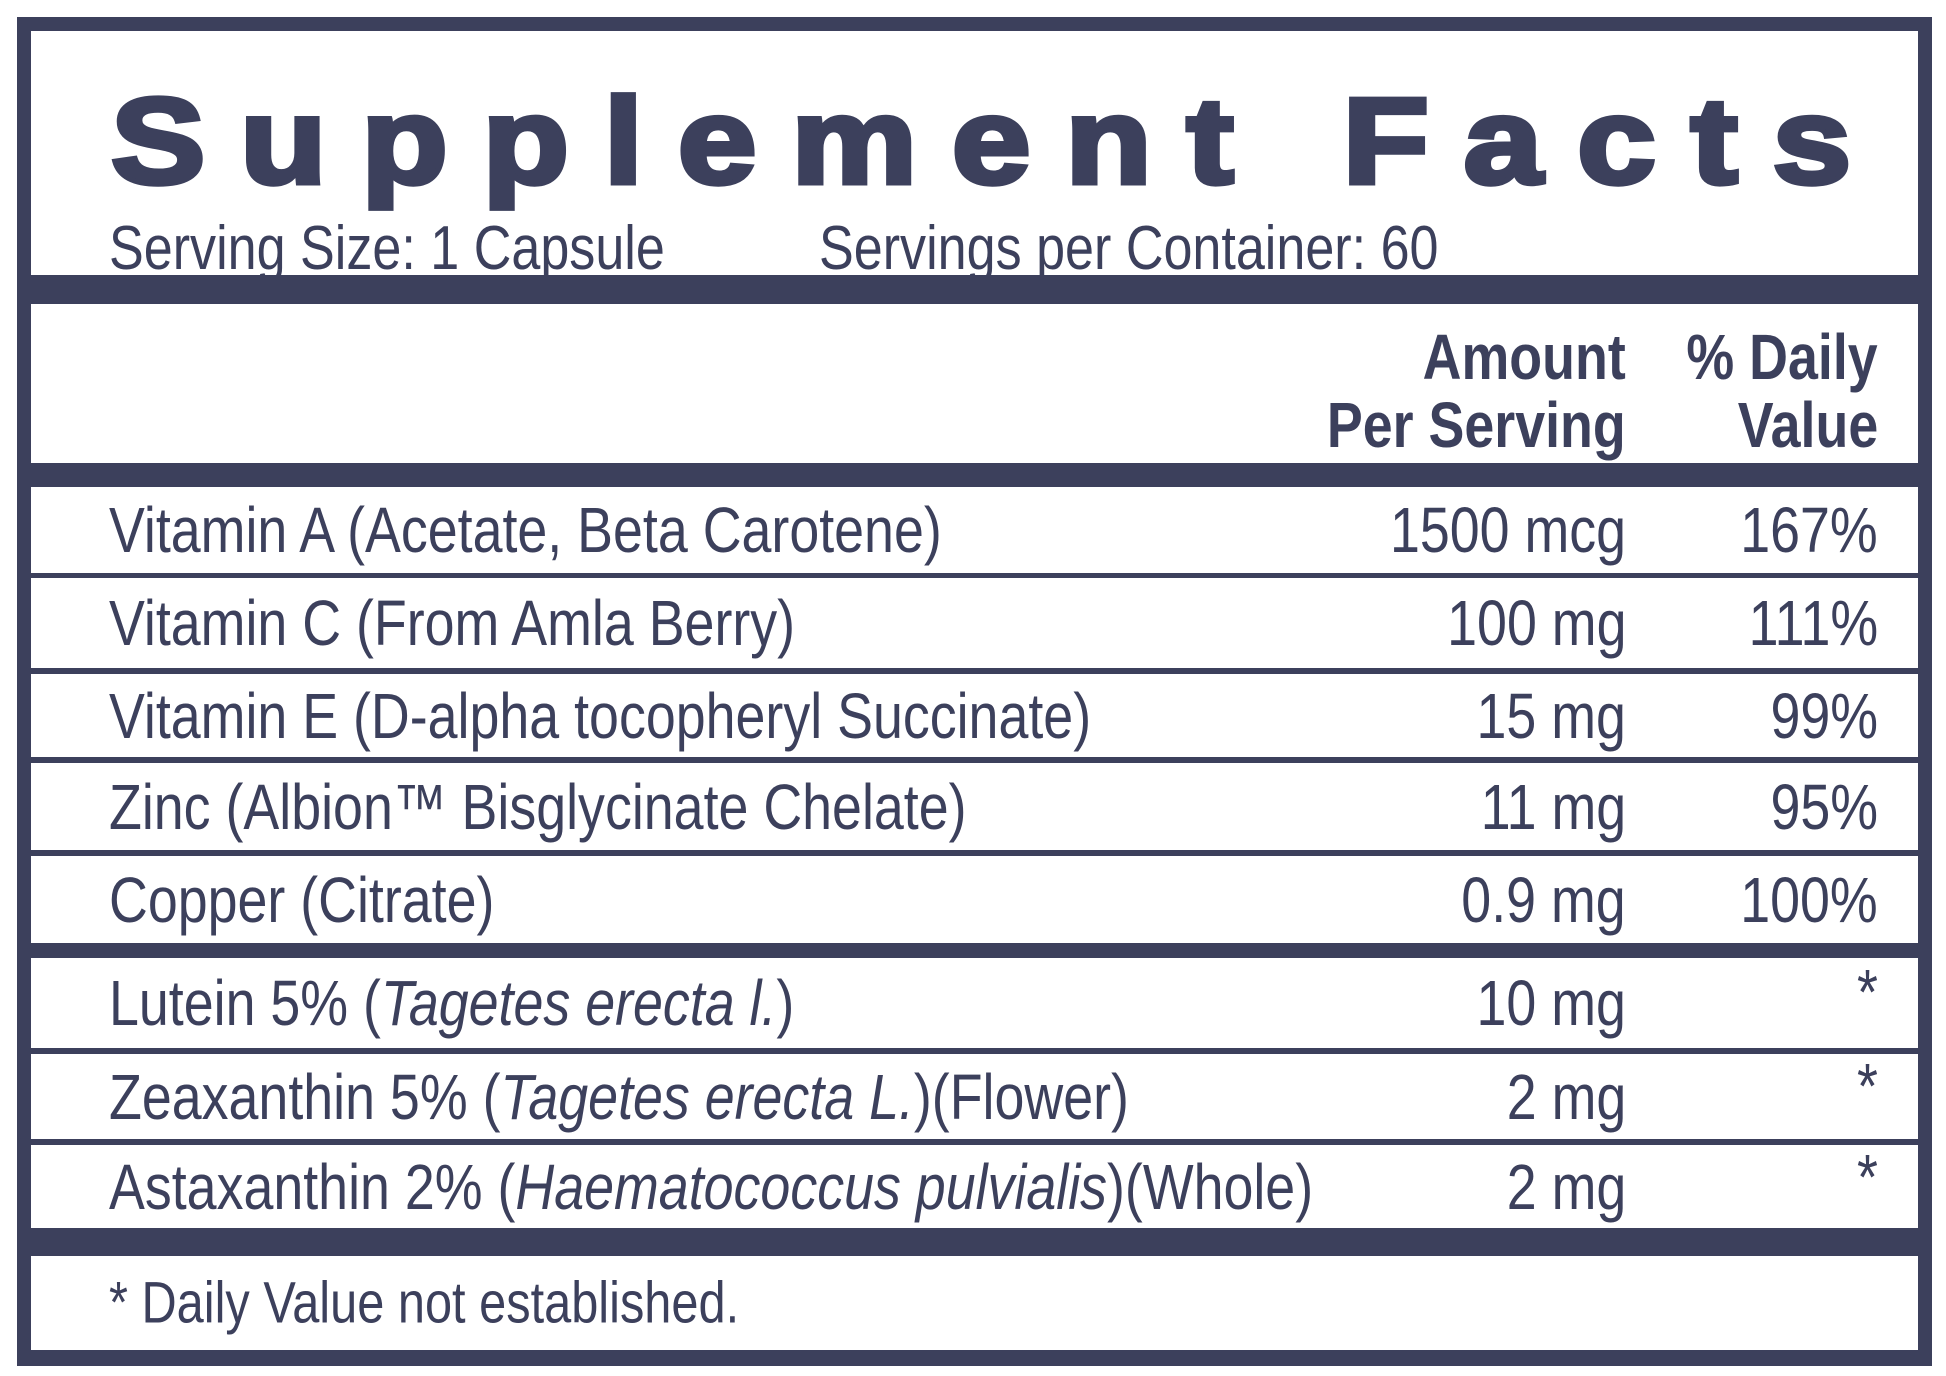 The image size is (1946, 1376). Describe the element at coordinates (974, 1002) in the screenshot. I see `ingredient-row: Lutein 5% (Tagetes erecta l.) 10 mg *` at that location.